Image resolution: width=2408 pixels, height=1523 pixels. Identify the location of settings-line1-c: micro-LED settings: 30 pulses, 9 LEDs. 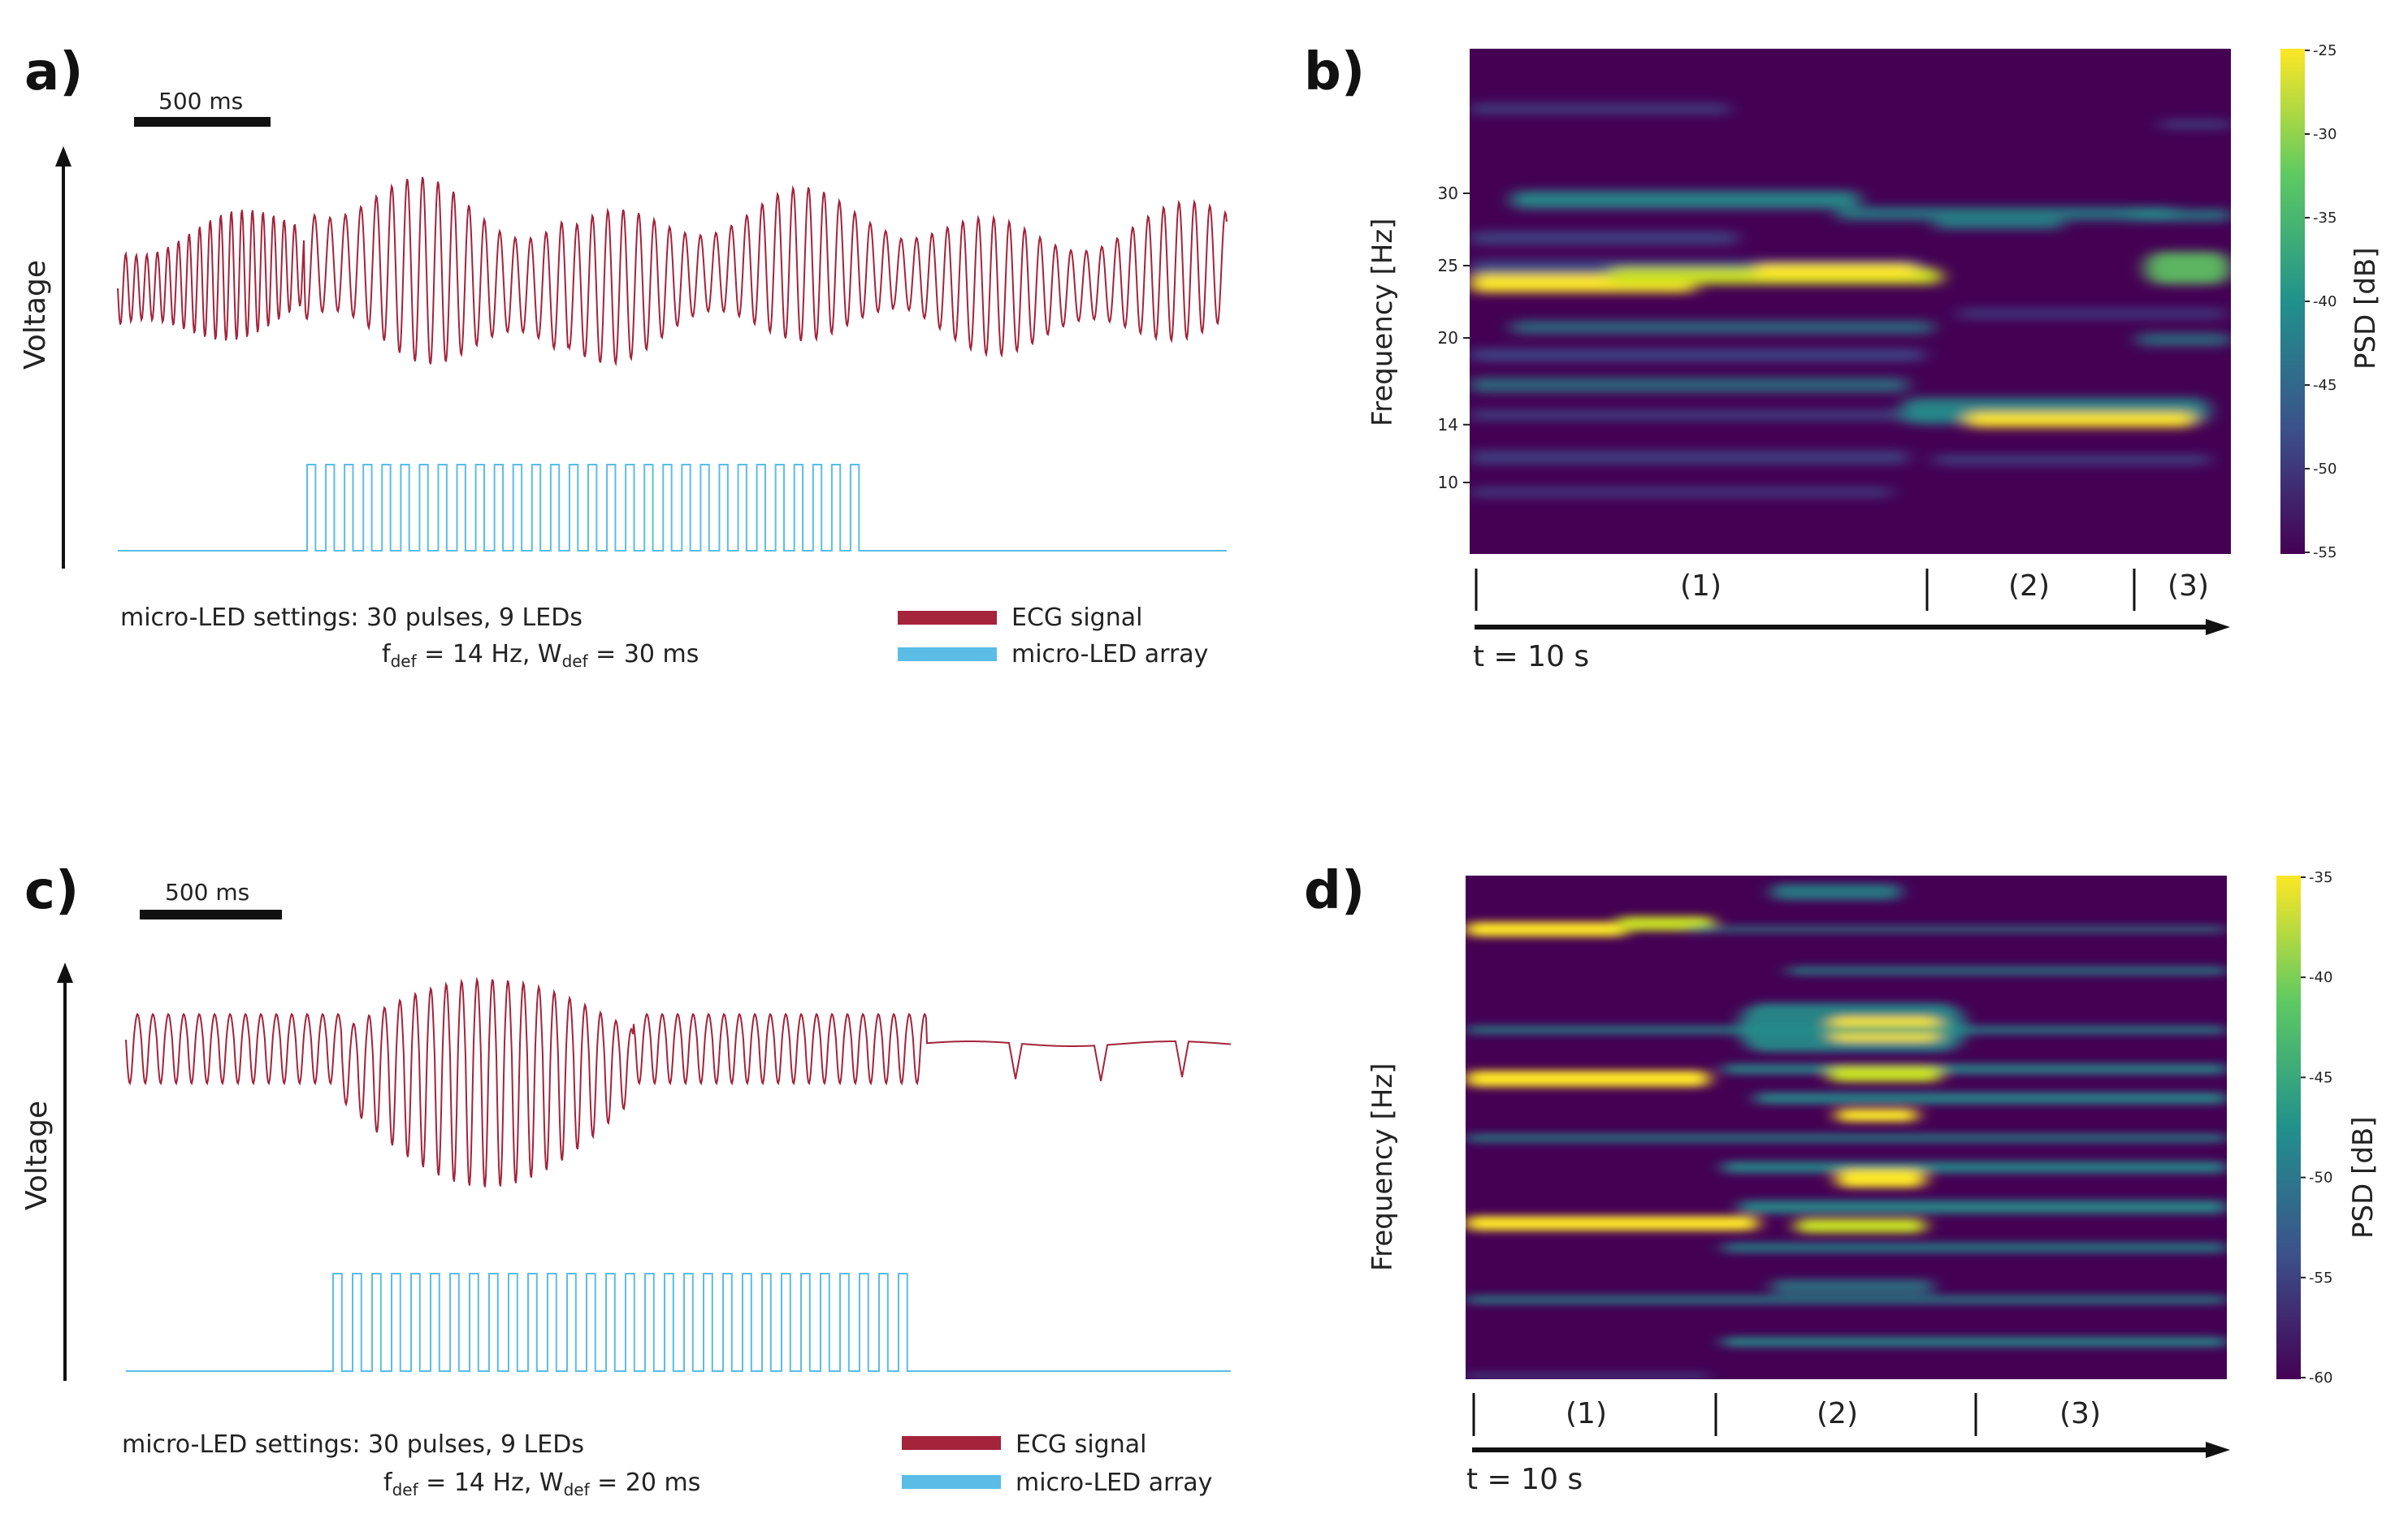
(353, 1445).